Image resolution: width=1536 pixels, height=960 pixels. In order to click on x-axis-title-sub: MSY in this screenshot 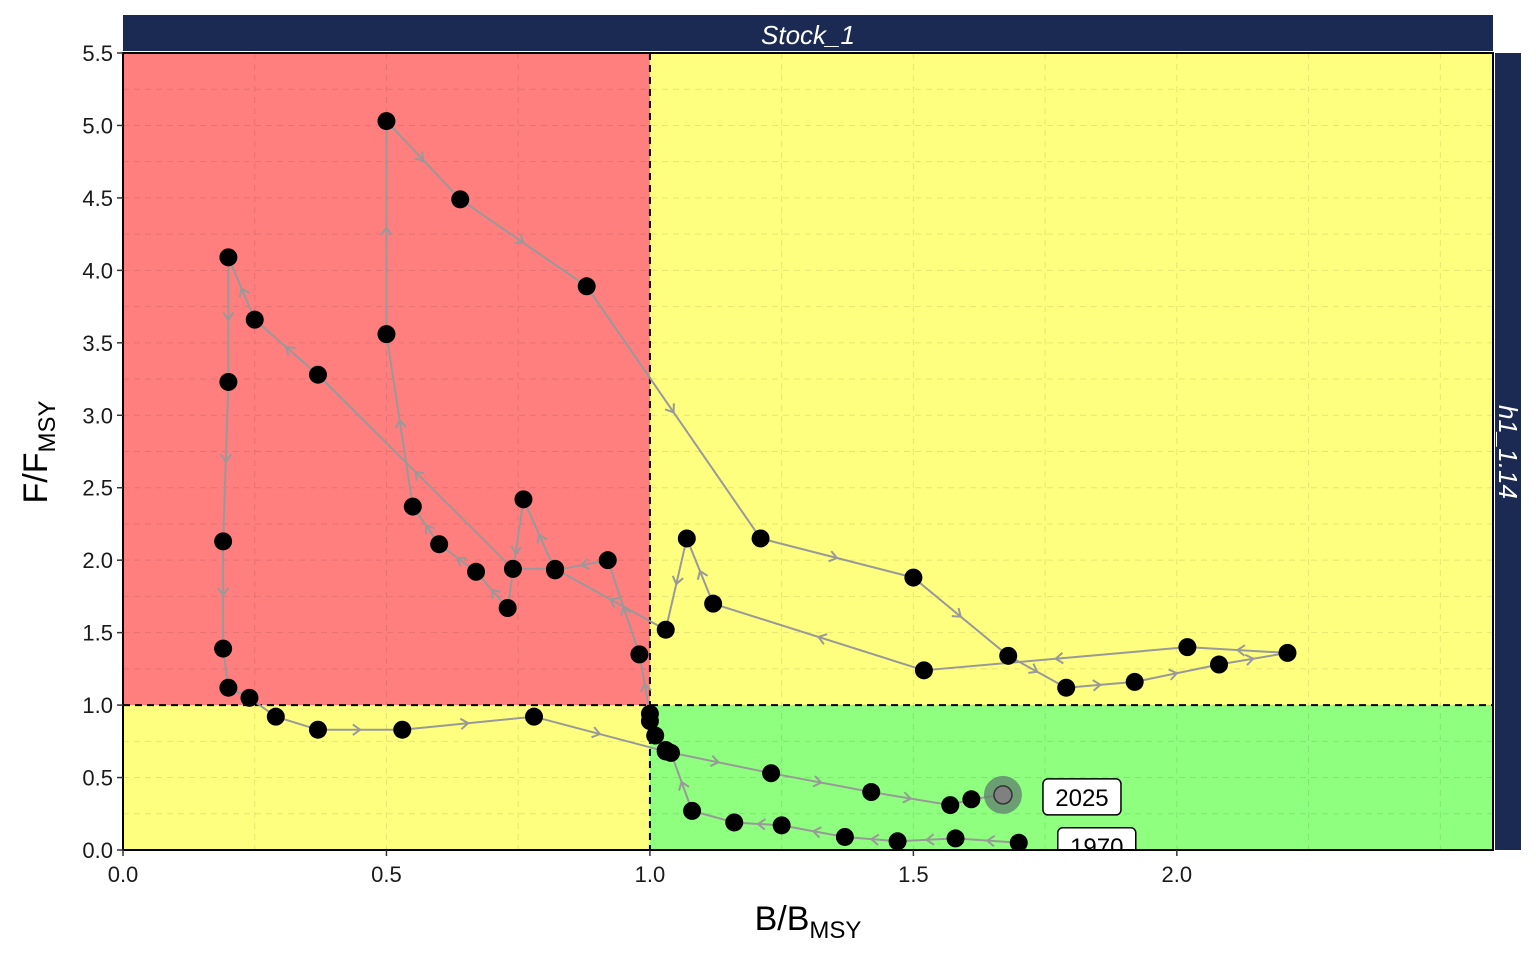, I will do `click(835, 930)`.